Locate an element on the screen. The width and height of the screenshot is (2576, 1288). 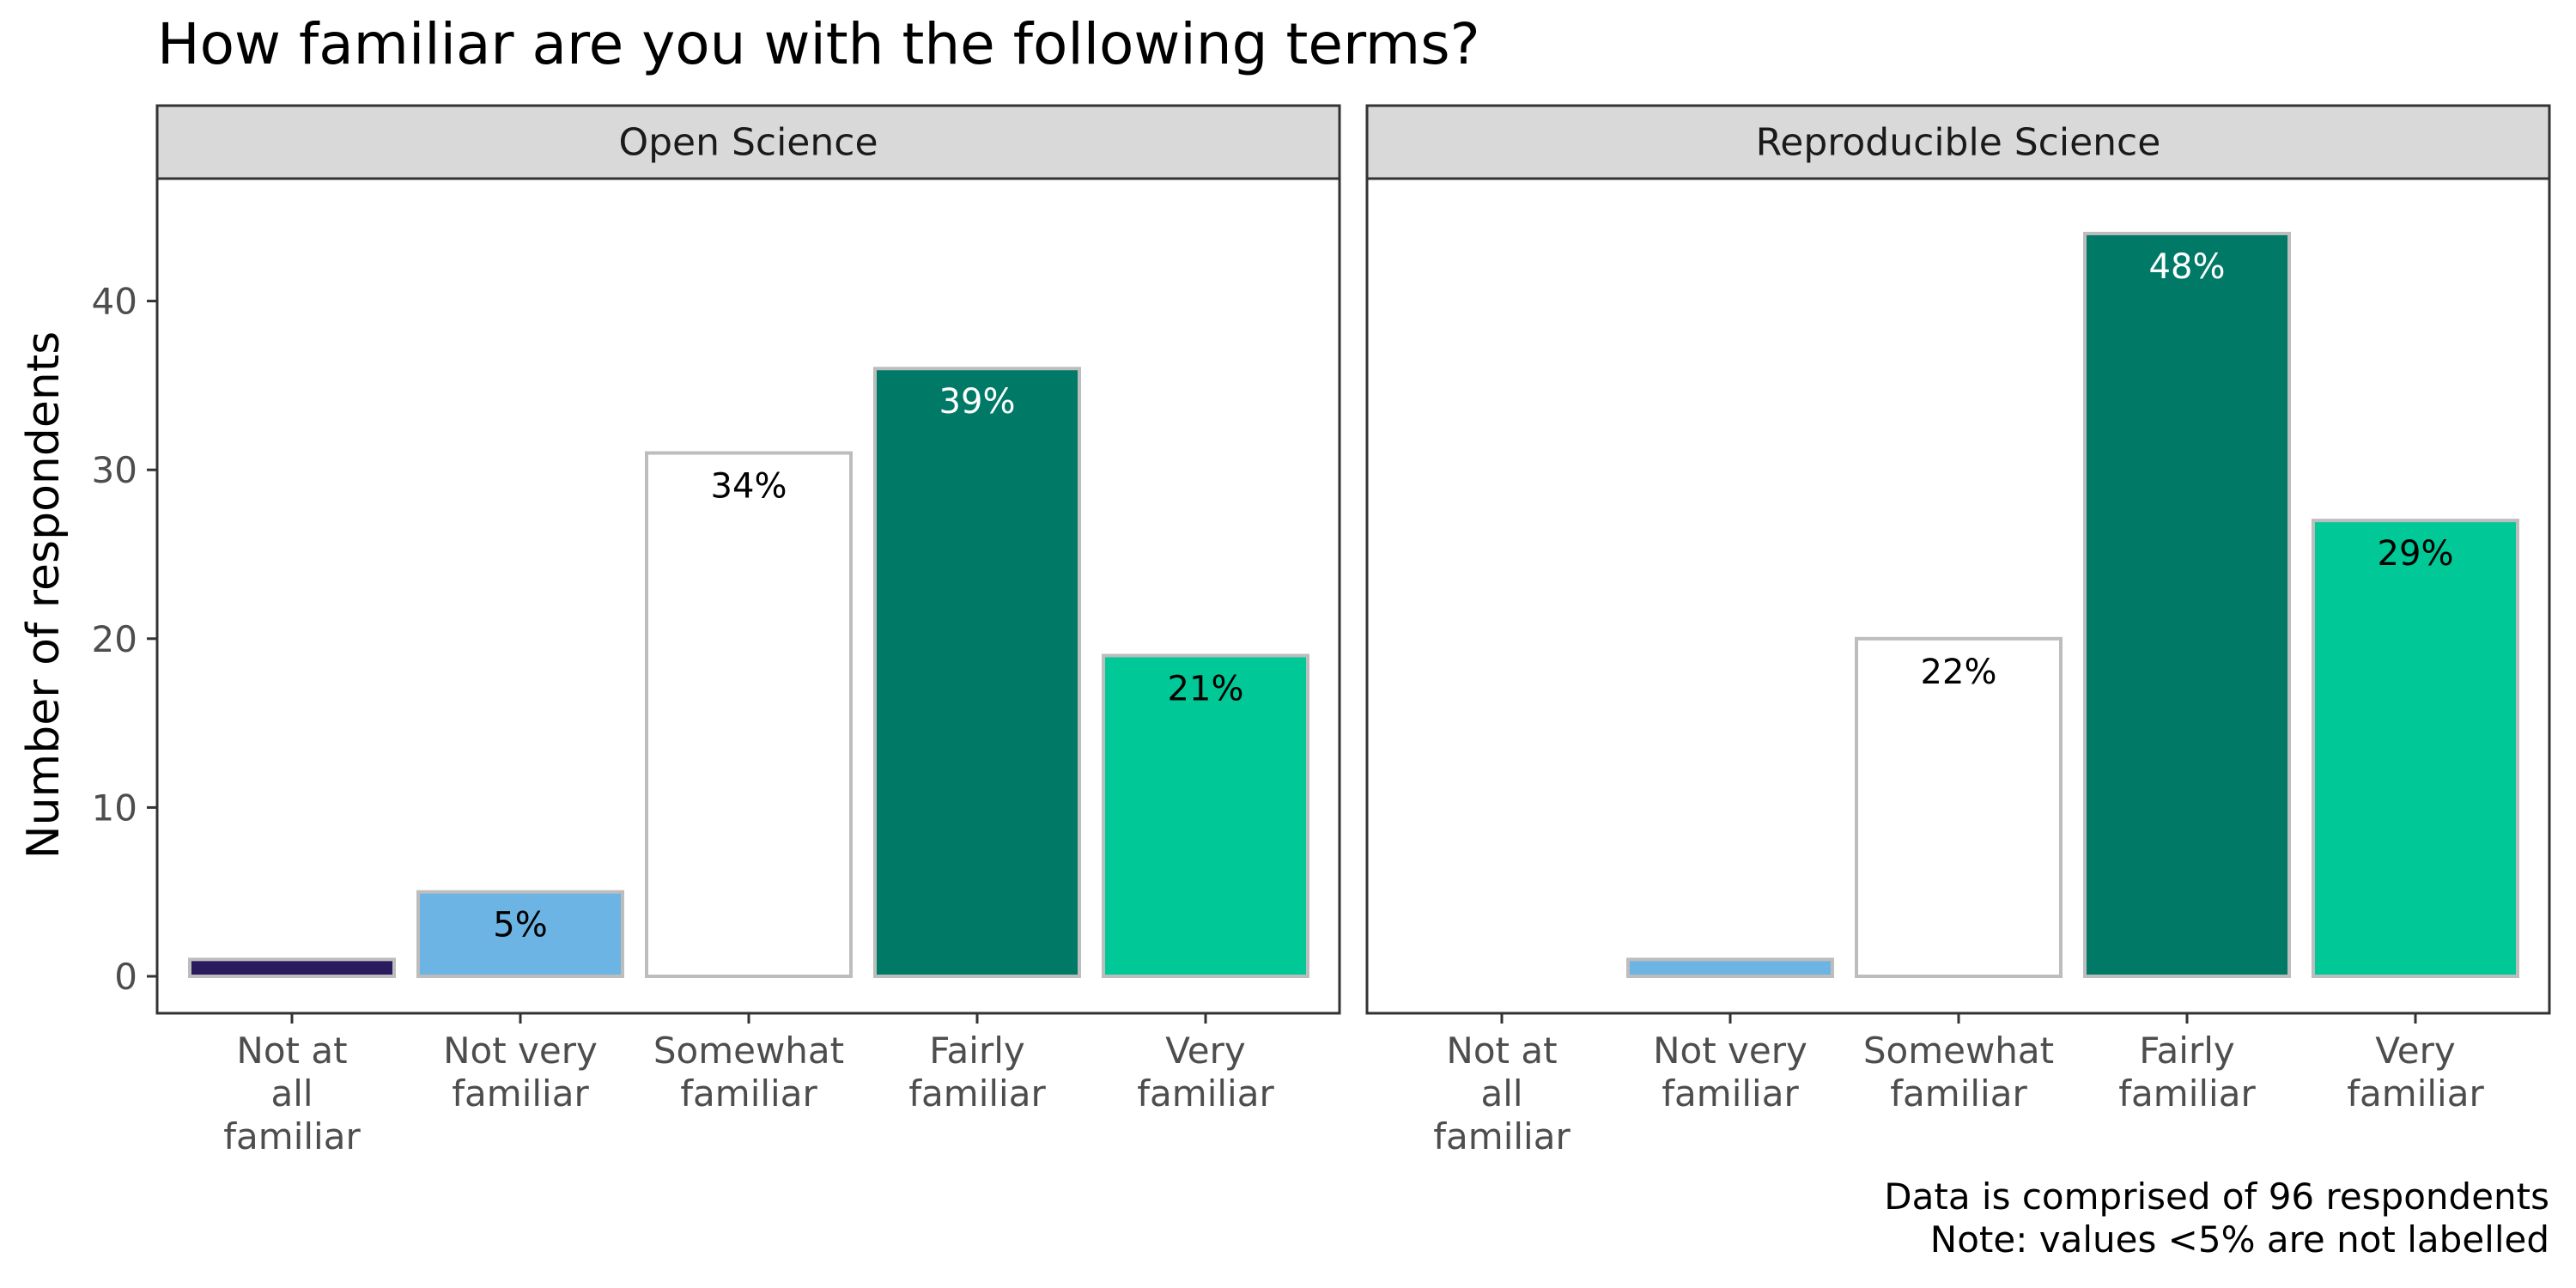
caption-line: Data is comprised of 96 respondents is located at coordinates (2216, 1197).